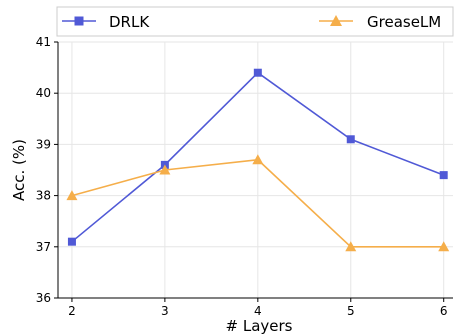  I want to click on x-axis-title: # Layers, so click(259, 326).